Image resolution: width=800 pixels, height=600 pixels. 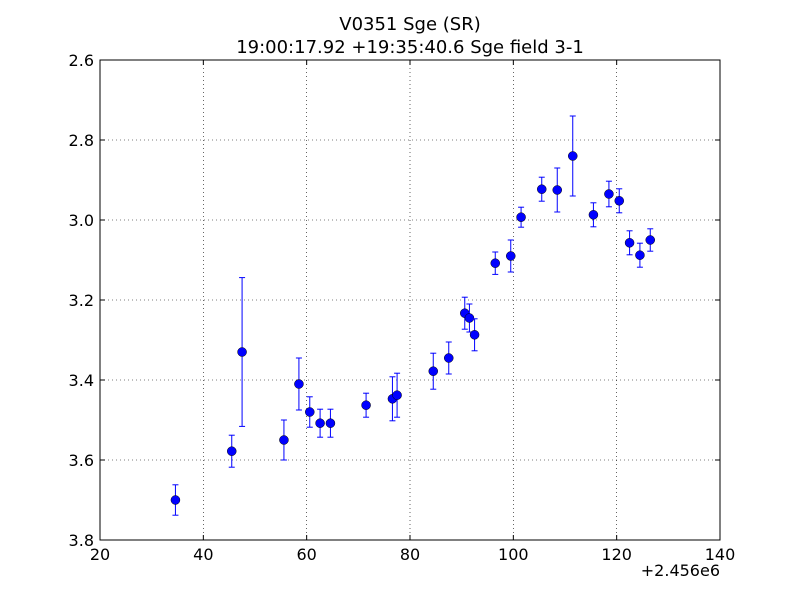 What do you see at coordinates (616, 554) in the screenshot?
I see `x-tick-label: 120` at bounding box center [616, 554].